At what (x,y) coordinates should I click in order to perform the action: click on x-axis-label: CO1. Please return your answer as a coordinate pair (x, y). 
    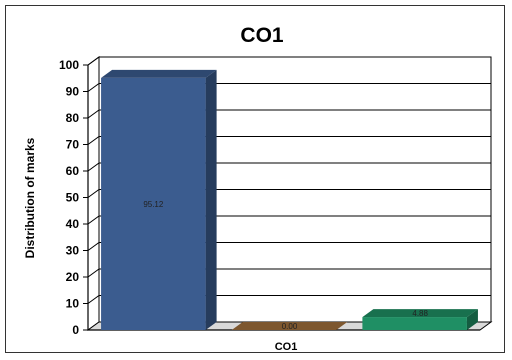
    Looking at the image, I should click on (286, 347).